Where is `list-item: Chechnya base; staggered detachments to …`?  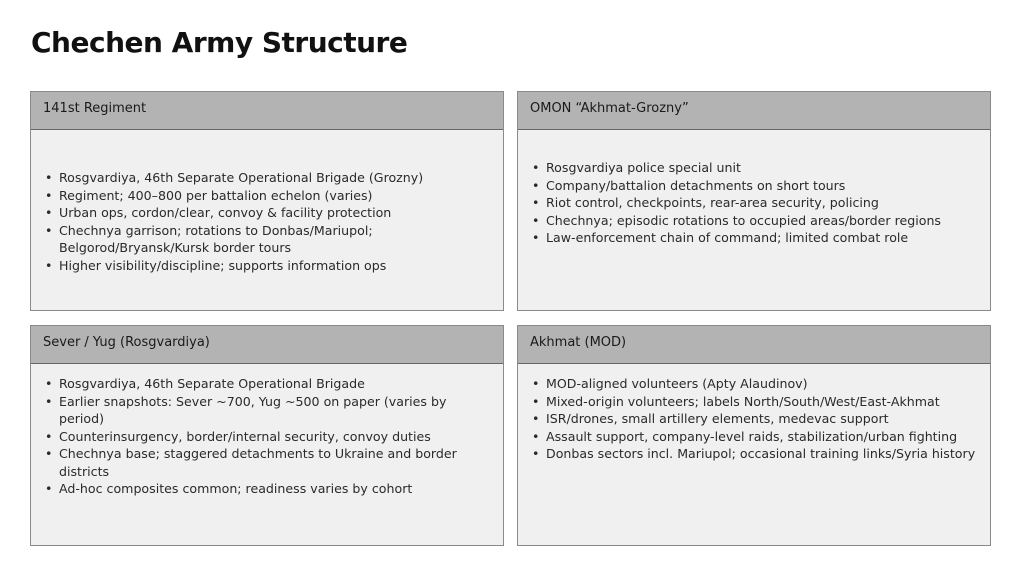 list-item: Chechnya base; staggered detachments to … is located at coordinates (269, 462).